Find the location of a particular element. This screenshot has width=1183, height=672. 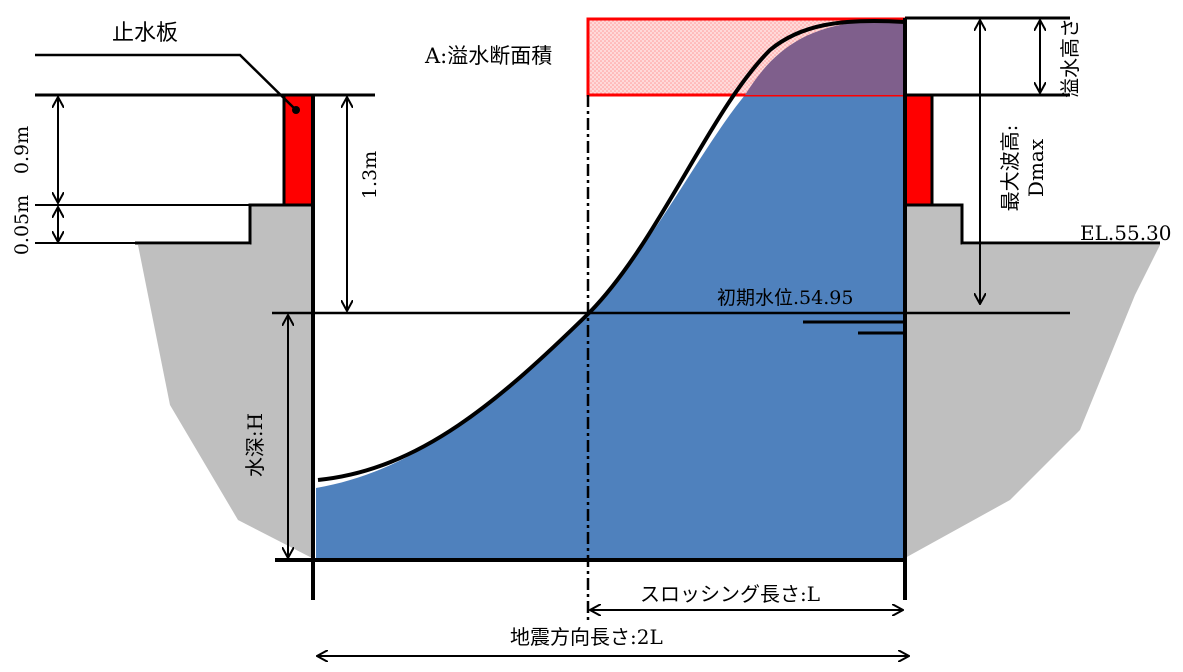

max-wave-height-label-2: Dmax is located at coordinates (1036, 167).